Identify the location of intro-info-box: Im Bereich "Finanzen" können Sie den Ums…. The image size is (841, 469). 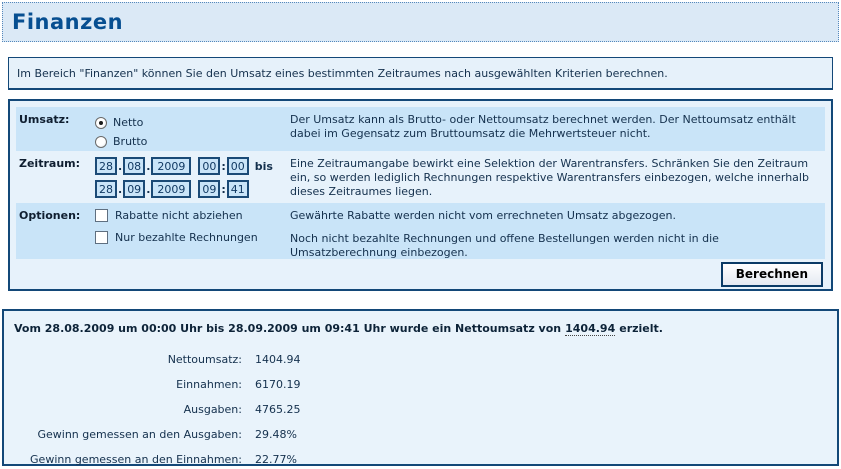
(420, 73).